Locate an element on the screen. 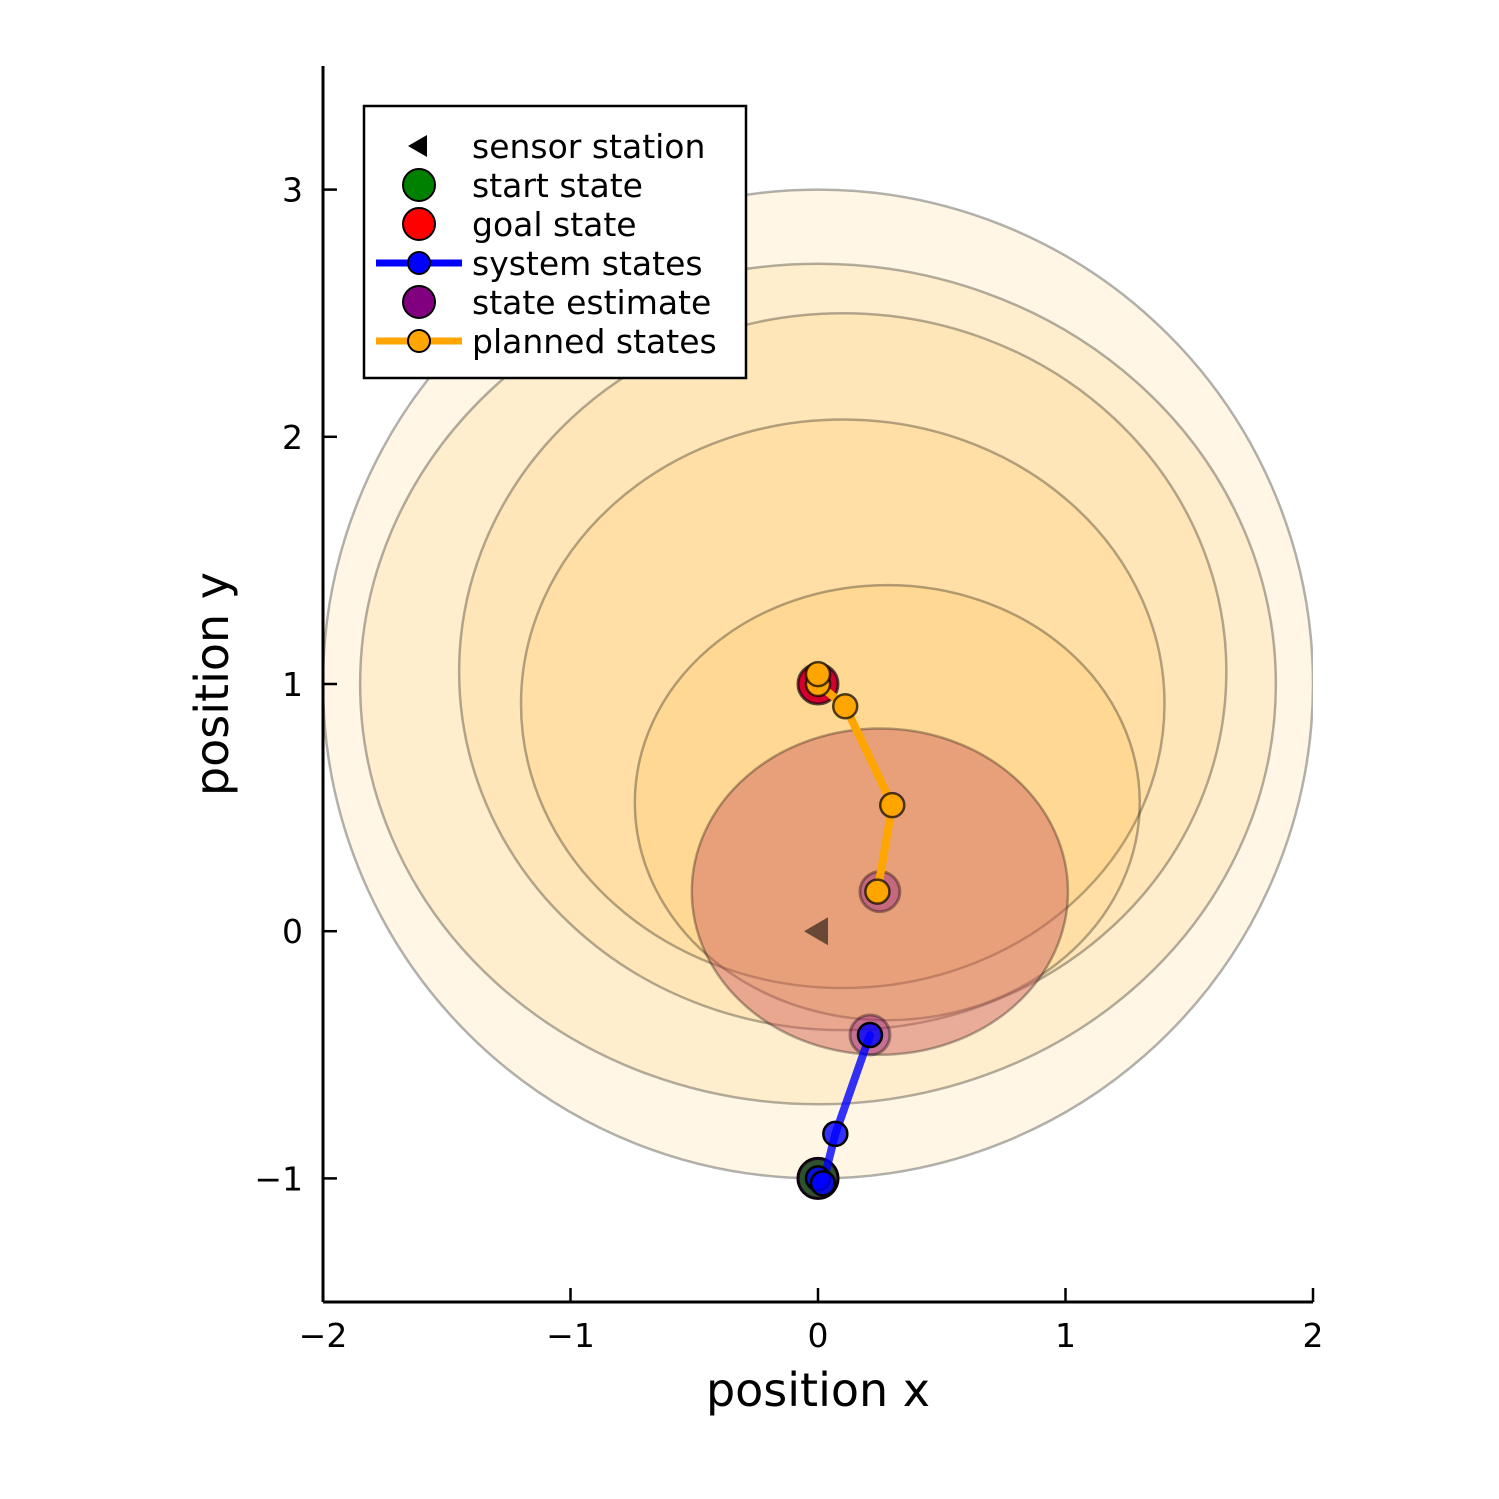 This screenshot has height=1499, width=1499. legend-item: sensor station is located at coordinates (556, 146).